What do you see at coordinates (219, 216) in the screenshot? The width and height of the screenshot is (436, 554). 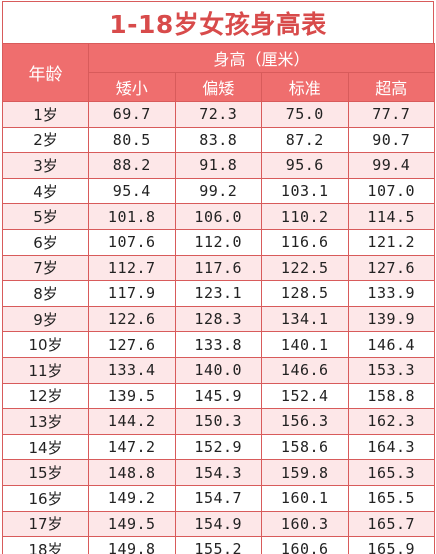 I see `table-row: 5岁 101.8 106.0 110.2 114.5` at bounding box center [219, 216].